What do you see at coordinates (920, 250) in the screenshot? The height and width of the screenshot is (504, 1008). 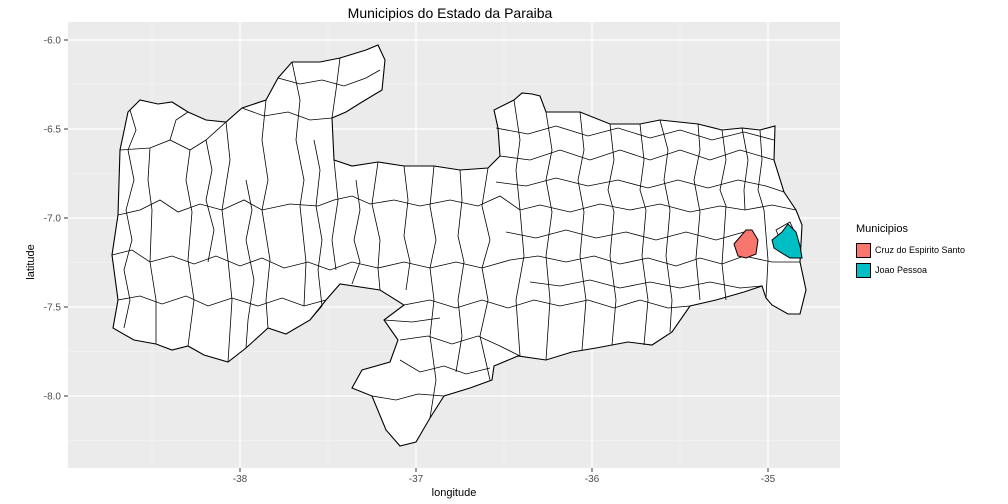 I see `legend-label: Cruz do Espirito Santo` at bounding box center [920, 250].